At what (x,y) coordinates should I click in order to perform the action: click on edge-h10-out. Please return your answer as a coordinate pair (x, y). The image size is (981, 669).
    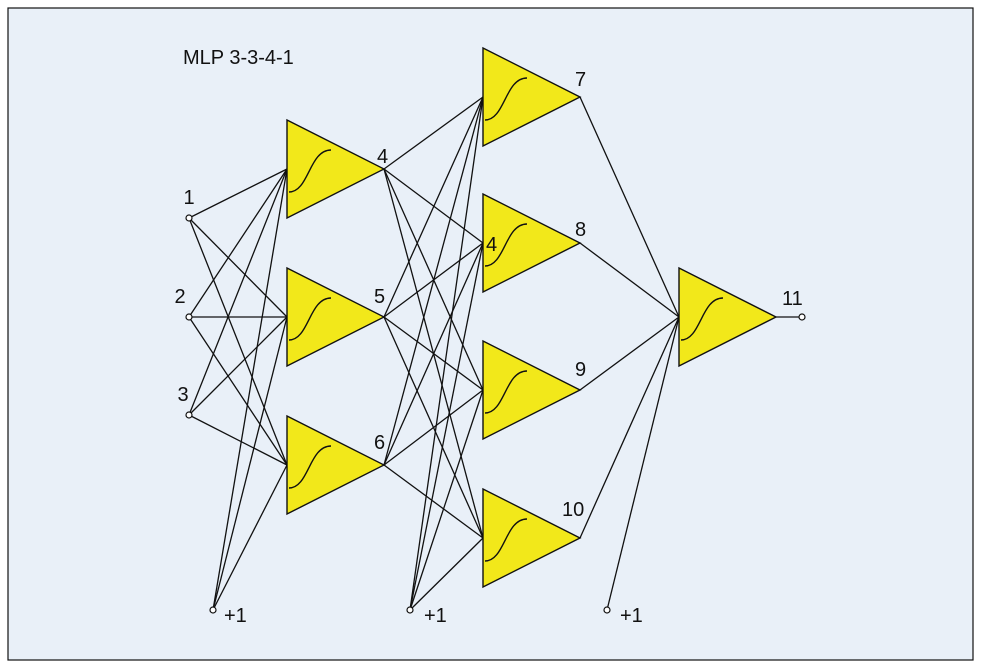
    Looking at the image, I should click on (629, 427).